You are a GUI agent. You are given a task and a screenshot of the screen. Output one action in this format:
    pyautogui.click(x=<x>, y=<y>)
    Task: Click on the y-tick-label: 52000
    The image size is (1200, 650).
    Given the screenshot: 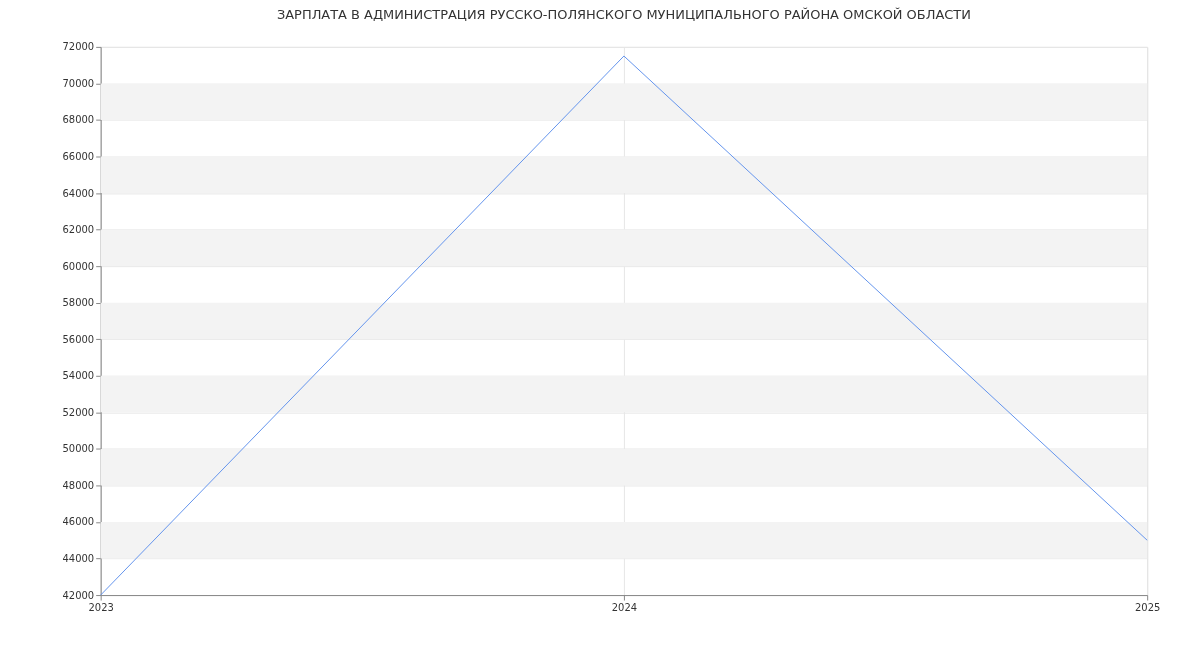 What is the action you would take?
    pyautogui.click(x=78, y=412)
    